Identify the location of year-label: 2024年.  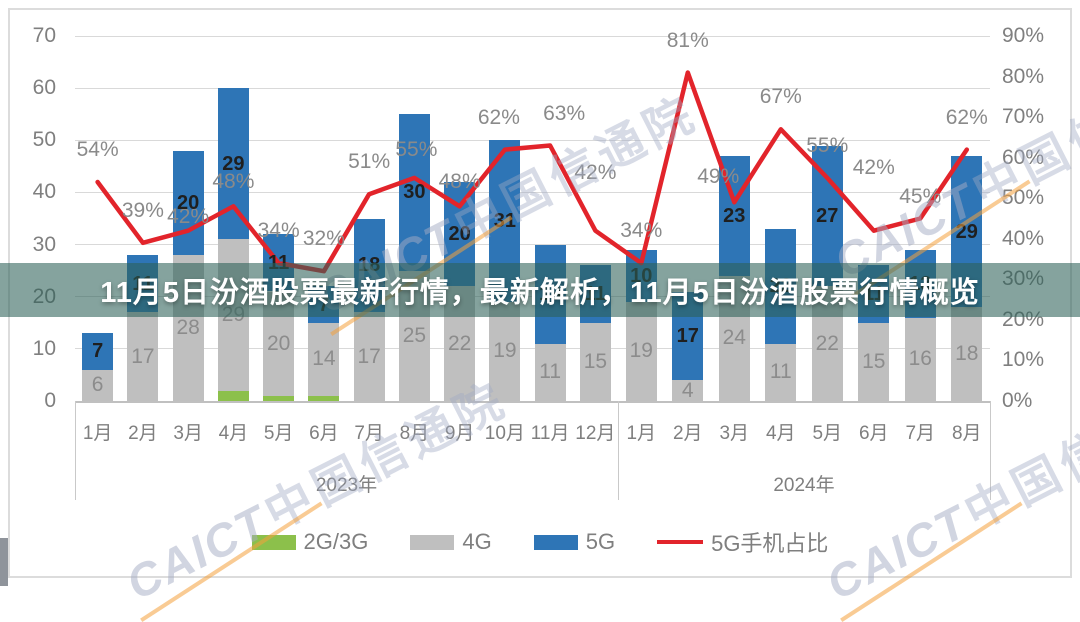
(804, 485).